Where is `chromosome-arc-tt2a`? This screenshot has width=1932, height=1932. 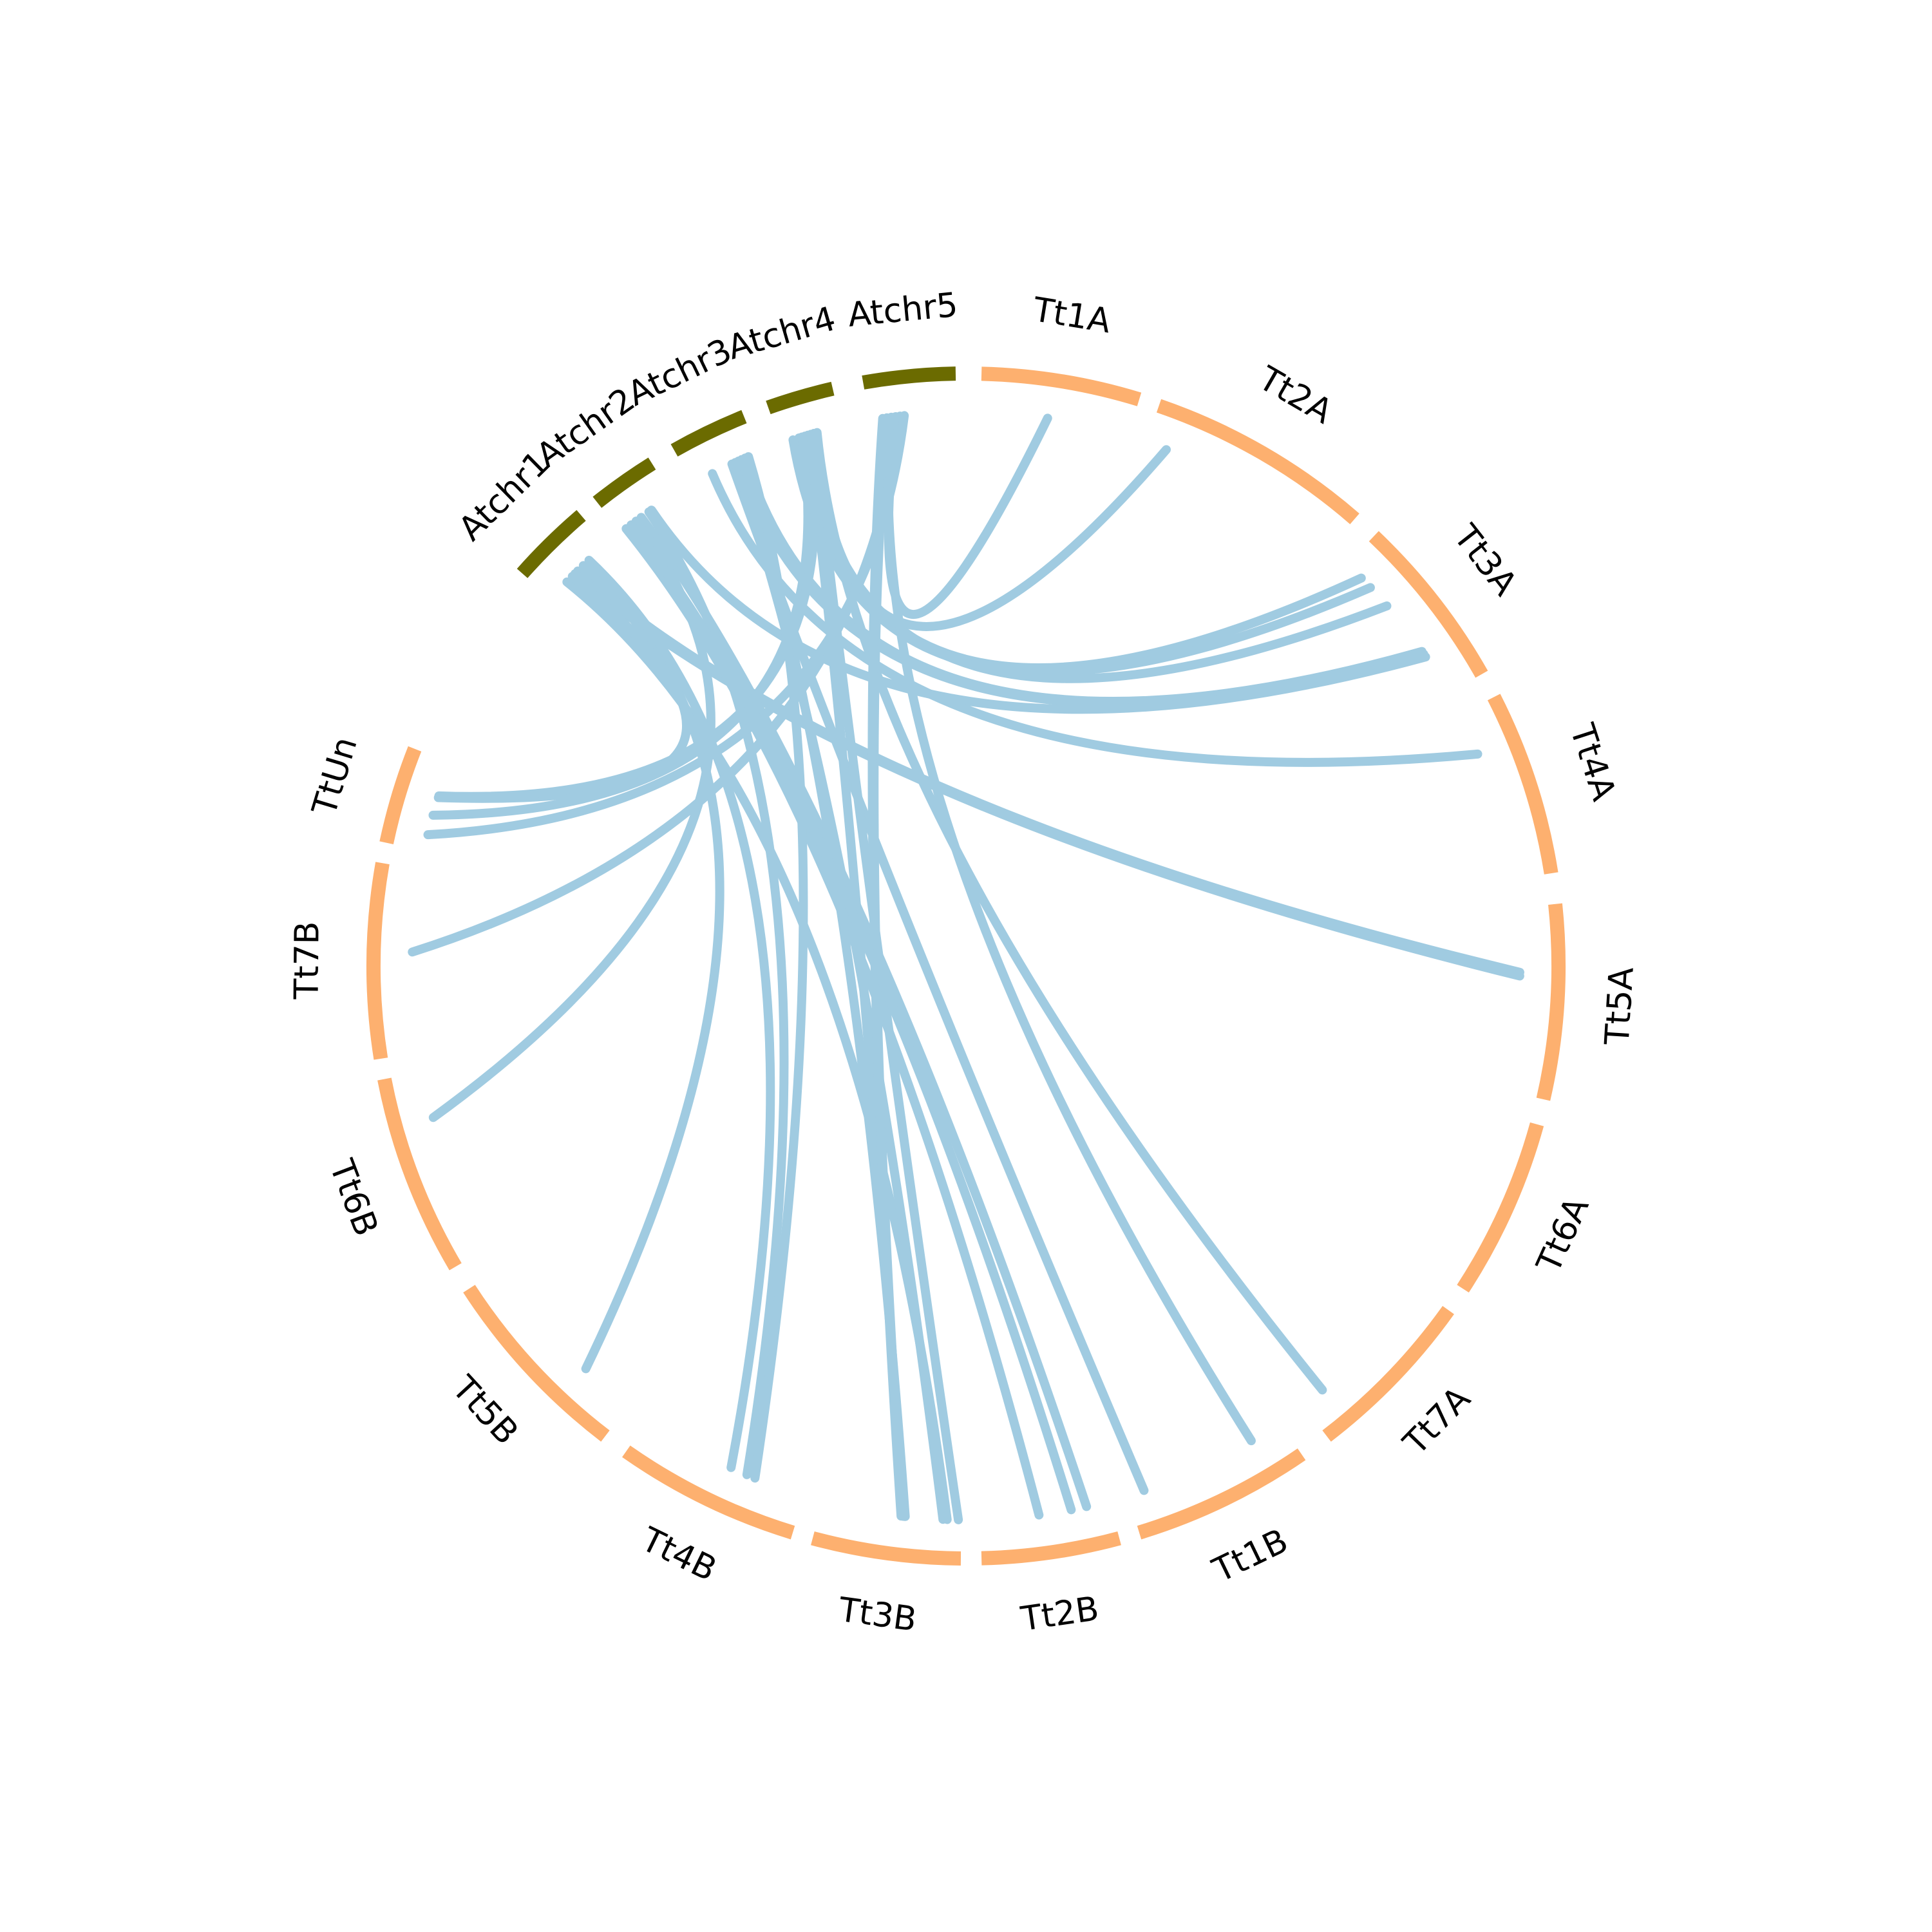 chromosome-arc-tt2a is located at coordinates (1257, 462).